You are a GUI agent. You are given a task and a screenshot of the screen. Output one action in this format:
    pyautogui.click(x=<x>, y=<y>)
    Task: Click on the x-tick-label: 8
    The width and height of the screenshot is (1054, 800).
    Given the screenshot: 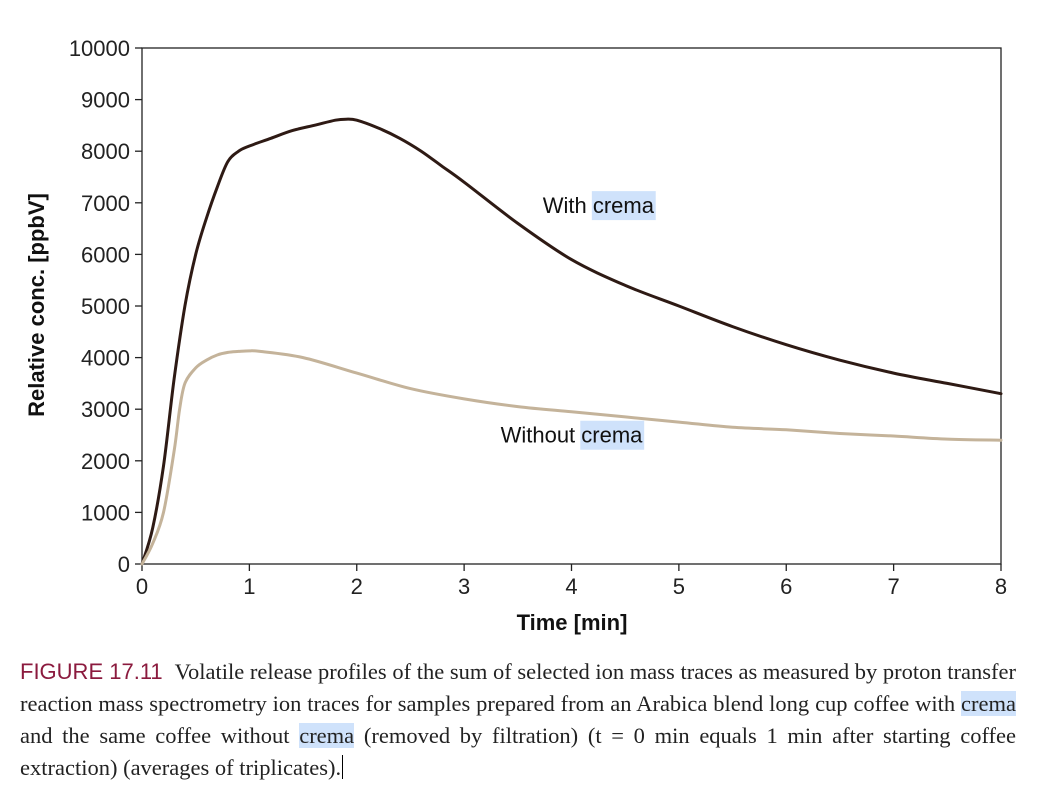 What is the action you would take?
    pyautogui.click(x=1001, y=586)
    